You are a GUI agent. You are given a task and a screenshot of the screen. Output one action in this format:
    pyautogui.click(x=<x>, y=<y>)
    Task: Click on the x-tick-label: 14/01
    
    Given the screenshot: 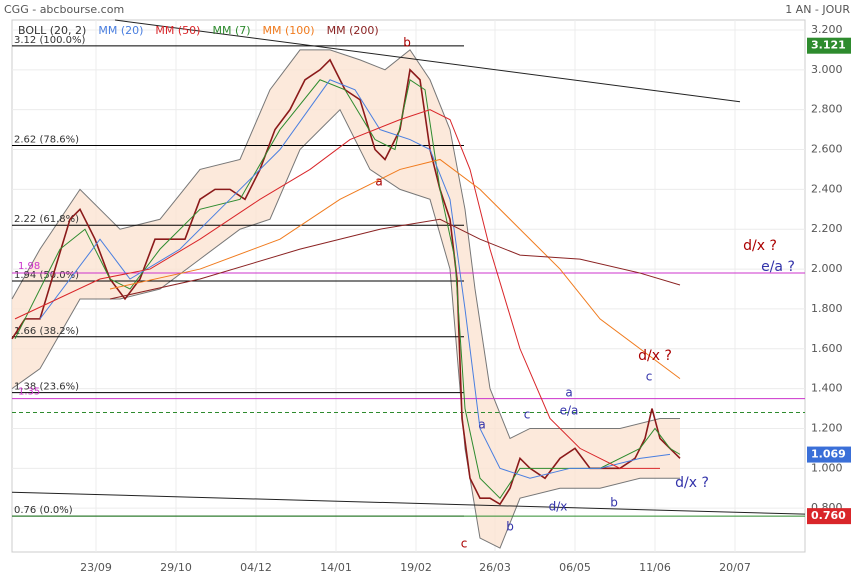 What is the action you would take?
    pyautogui.click(x=336, y=567)
    